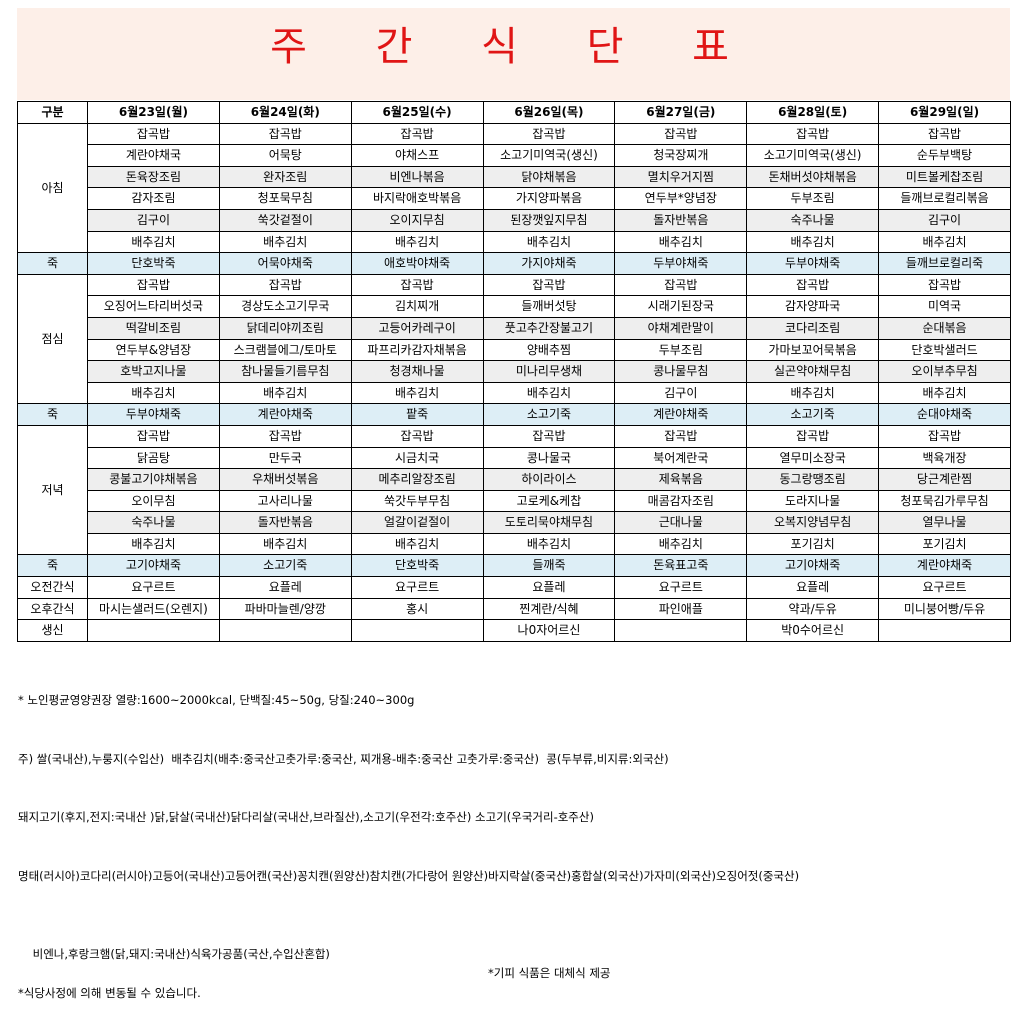  Describe the element at coordinates (813, 630) in the screenshot. I see `menu-item: 박0수어르신` at that location.